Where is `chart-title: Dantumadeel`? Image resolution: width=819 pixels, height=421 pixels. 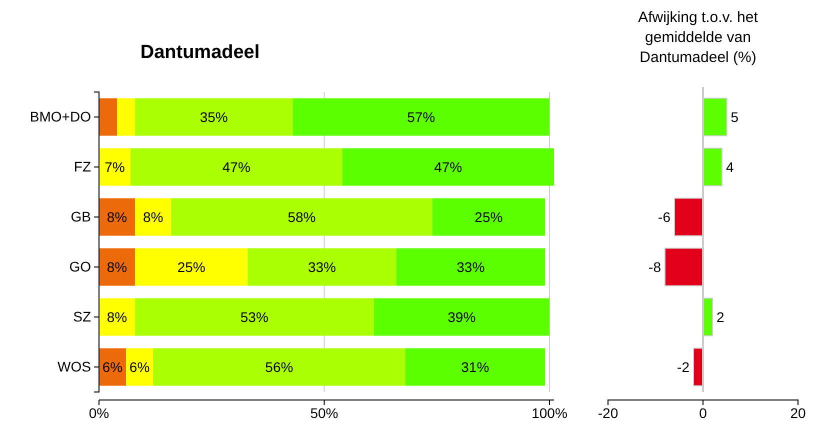 chart-title: Dantumadeel is located at coordinates (200, 52).